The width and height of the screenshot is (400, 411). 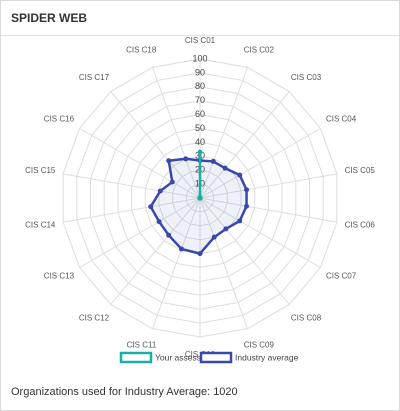 I want to click on r-tick-label: 90, so click(x=200, y=72).